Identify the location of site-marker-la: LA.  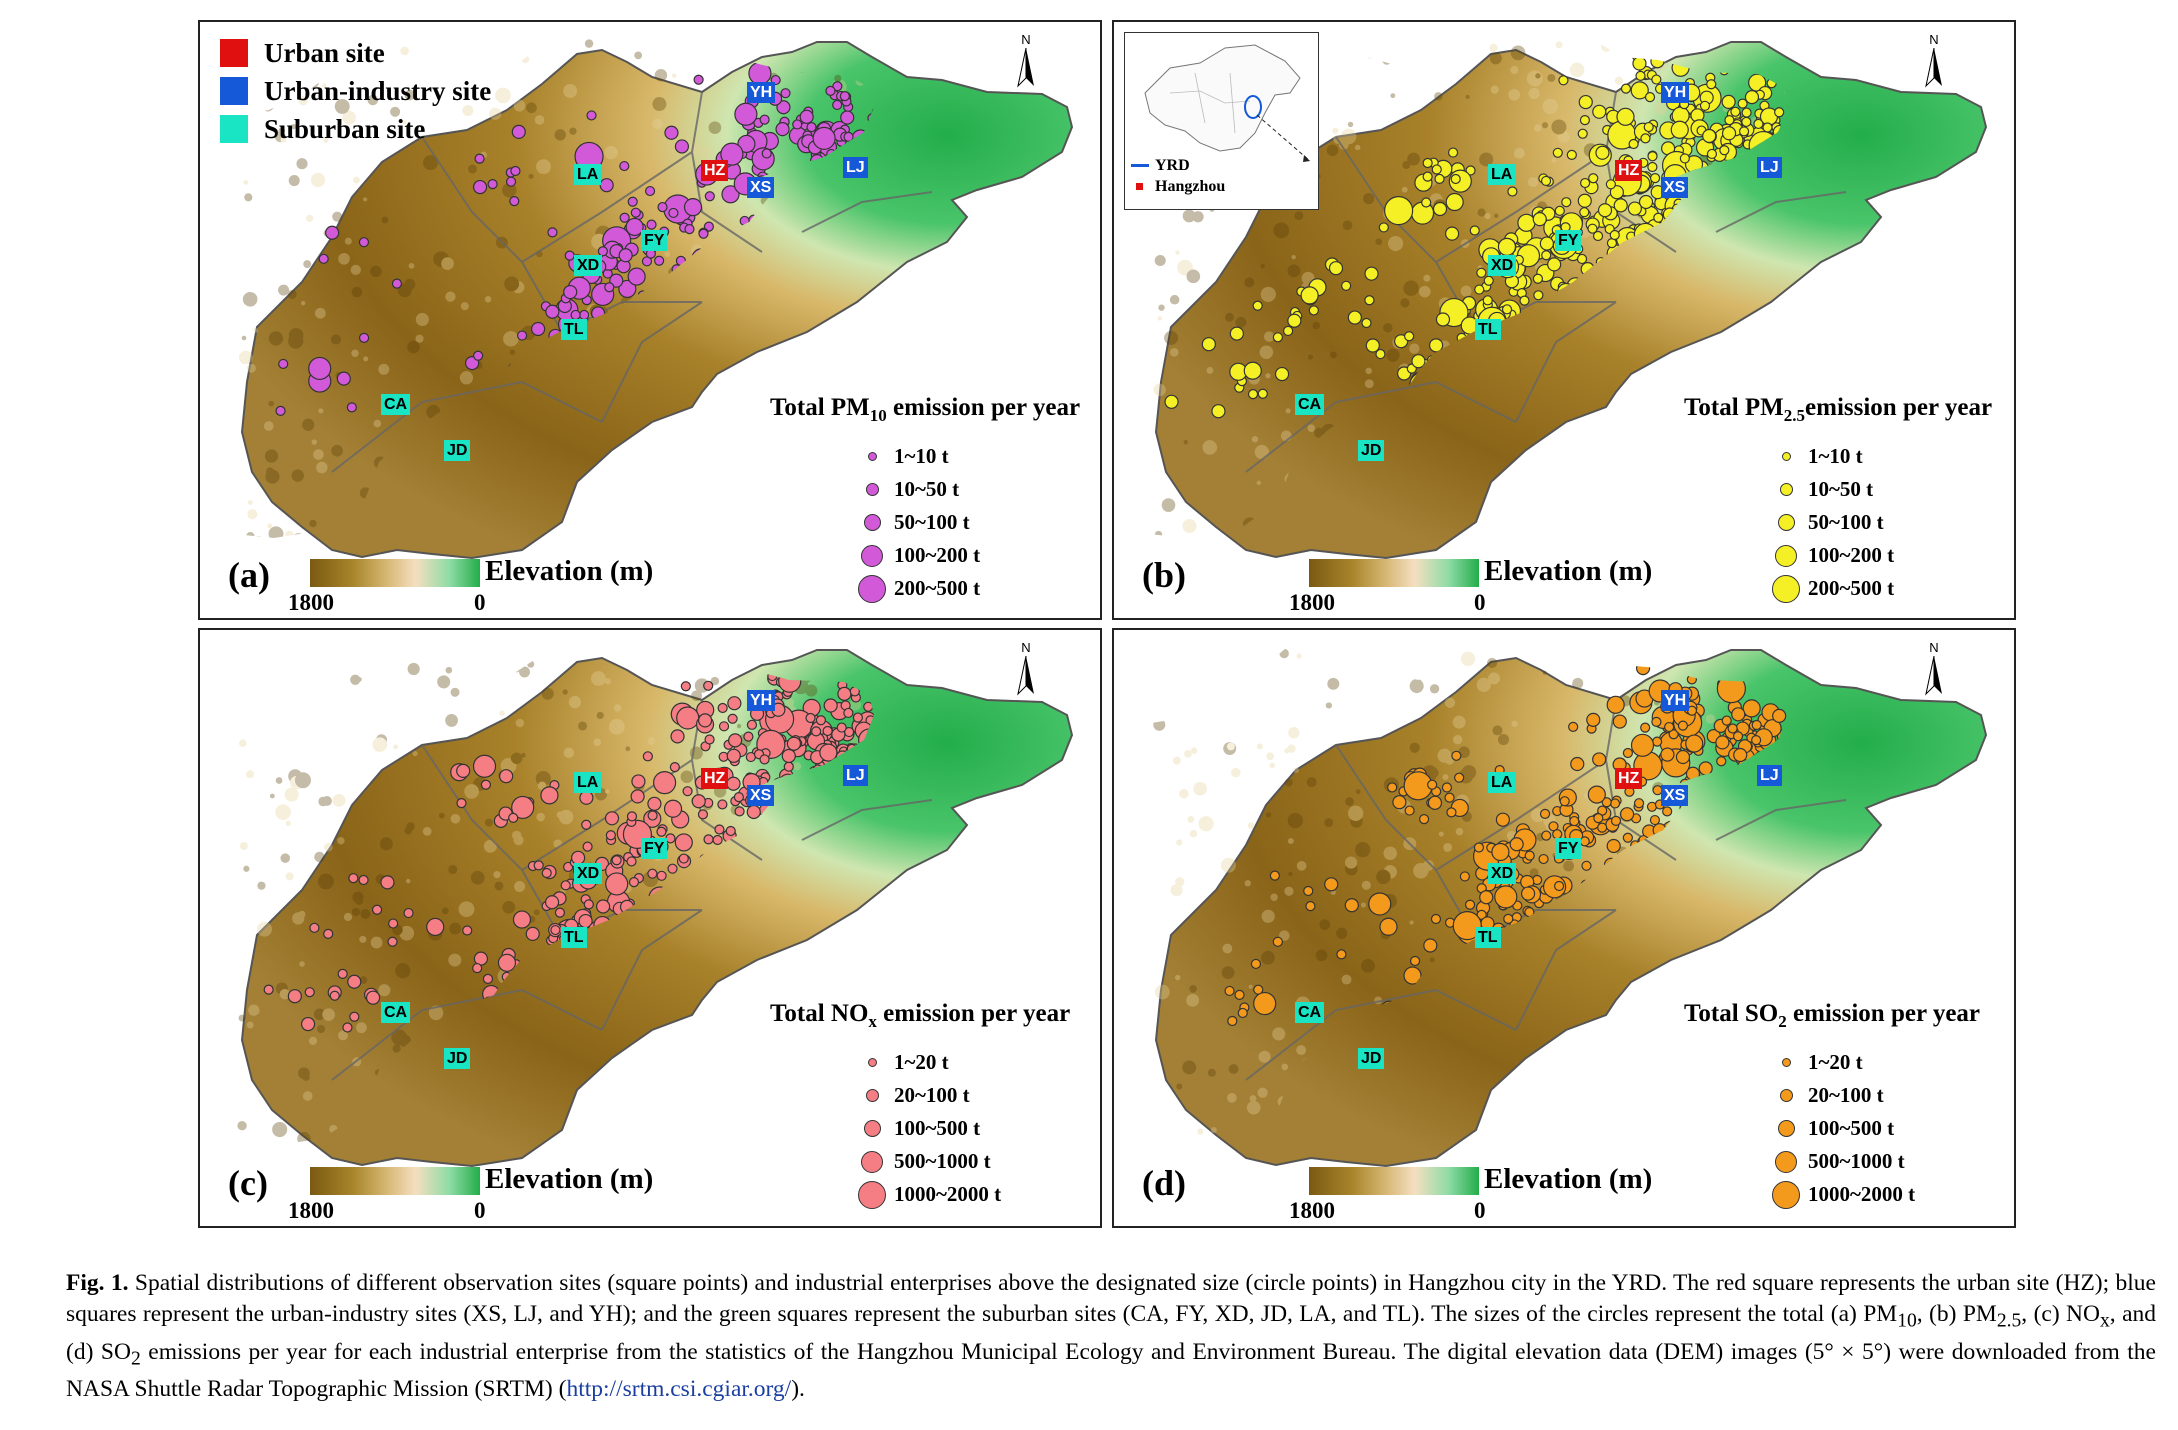
(1502, 174).